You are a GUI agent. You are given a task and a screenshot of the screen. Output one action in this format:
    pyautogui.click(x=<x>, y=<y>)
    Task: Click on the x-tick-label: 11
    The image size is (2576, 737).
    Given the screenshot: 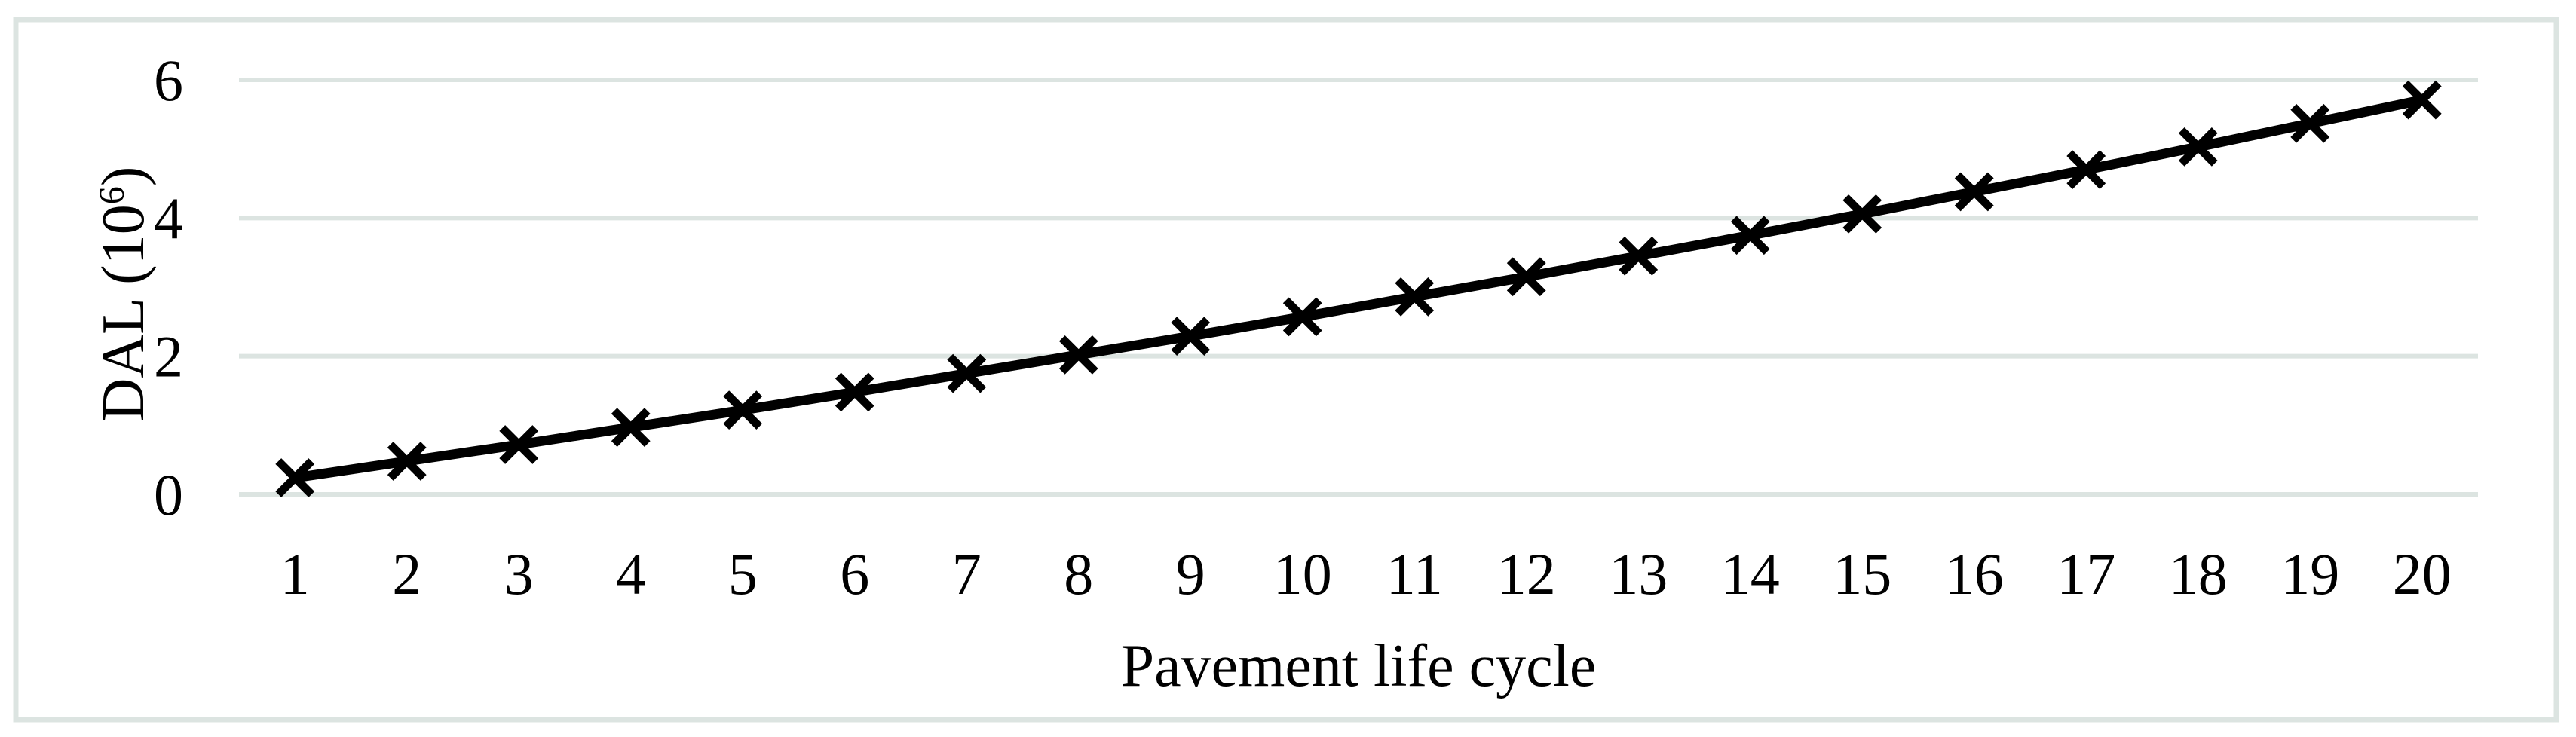 What is the action you would take?
    pyautogui.click(x=1414, y=574)
    